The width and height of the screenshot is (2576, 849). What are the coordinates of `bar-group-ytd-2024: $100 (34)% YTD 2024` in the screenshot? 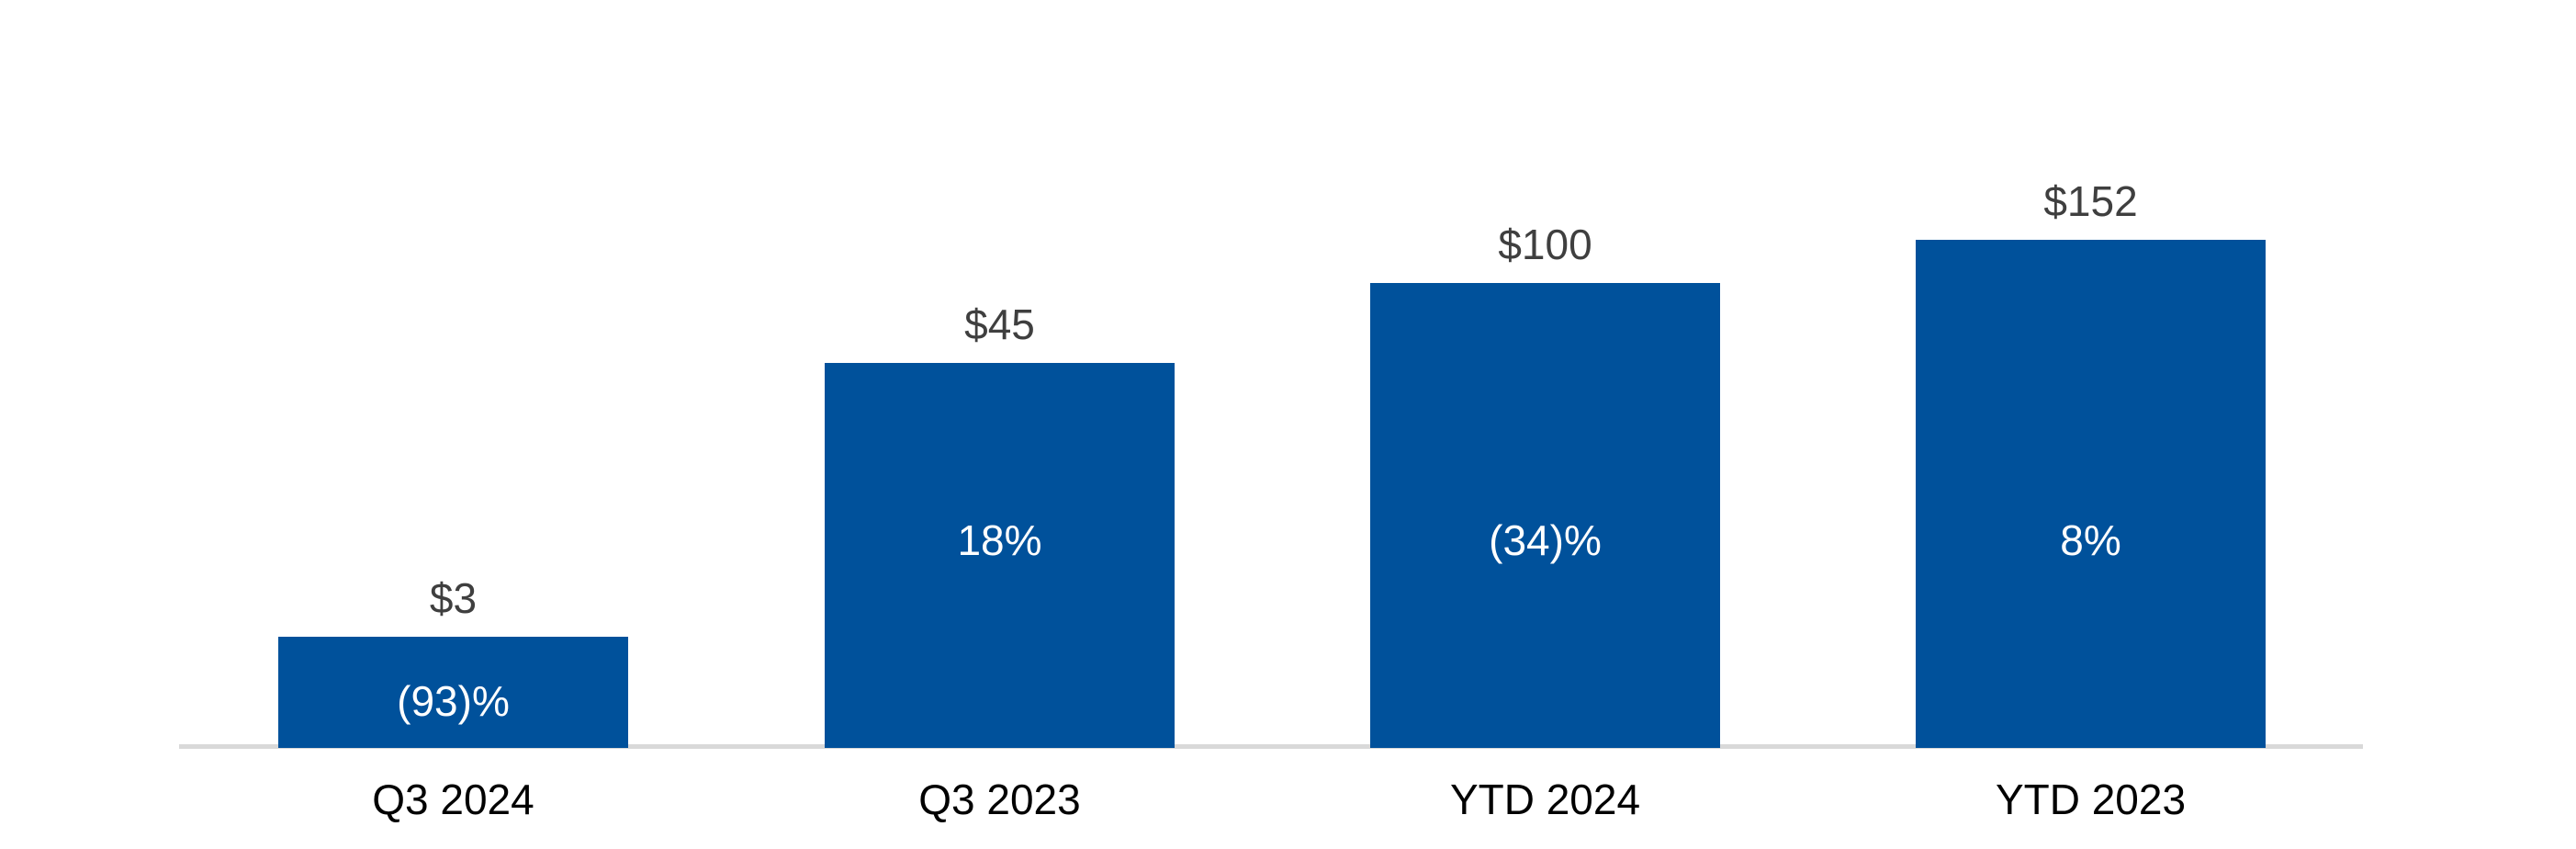 It's located at (1545, 424).